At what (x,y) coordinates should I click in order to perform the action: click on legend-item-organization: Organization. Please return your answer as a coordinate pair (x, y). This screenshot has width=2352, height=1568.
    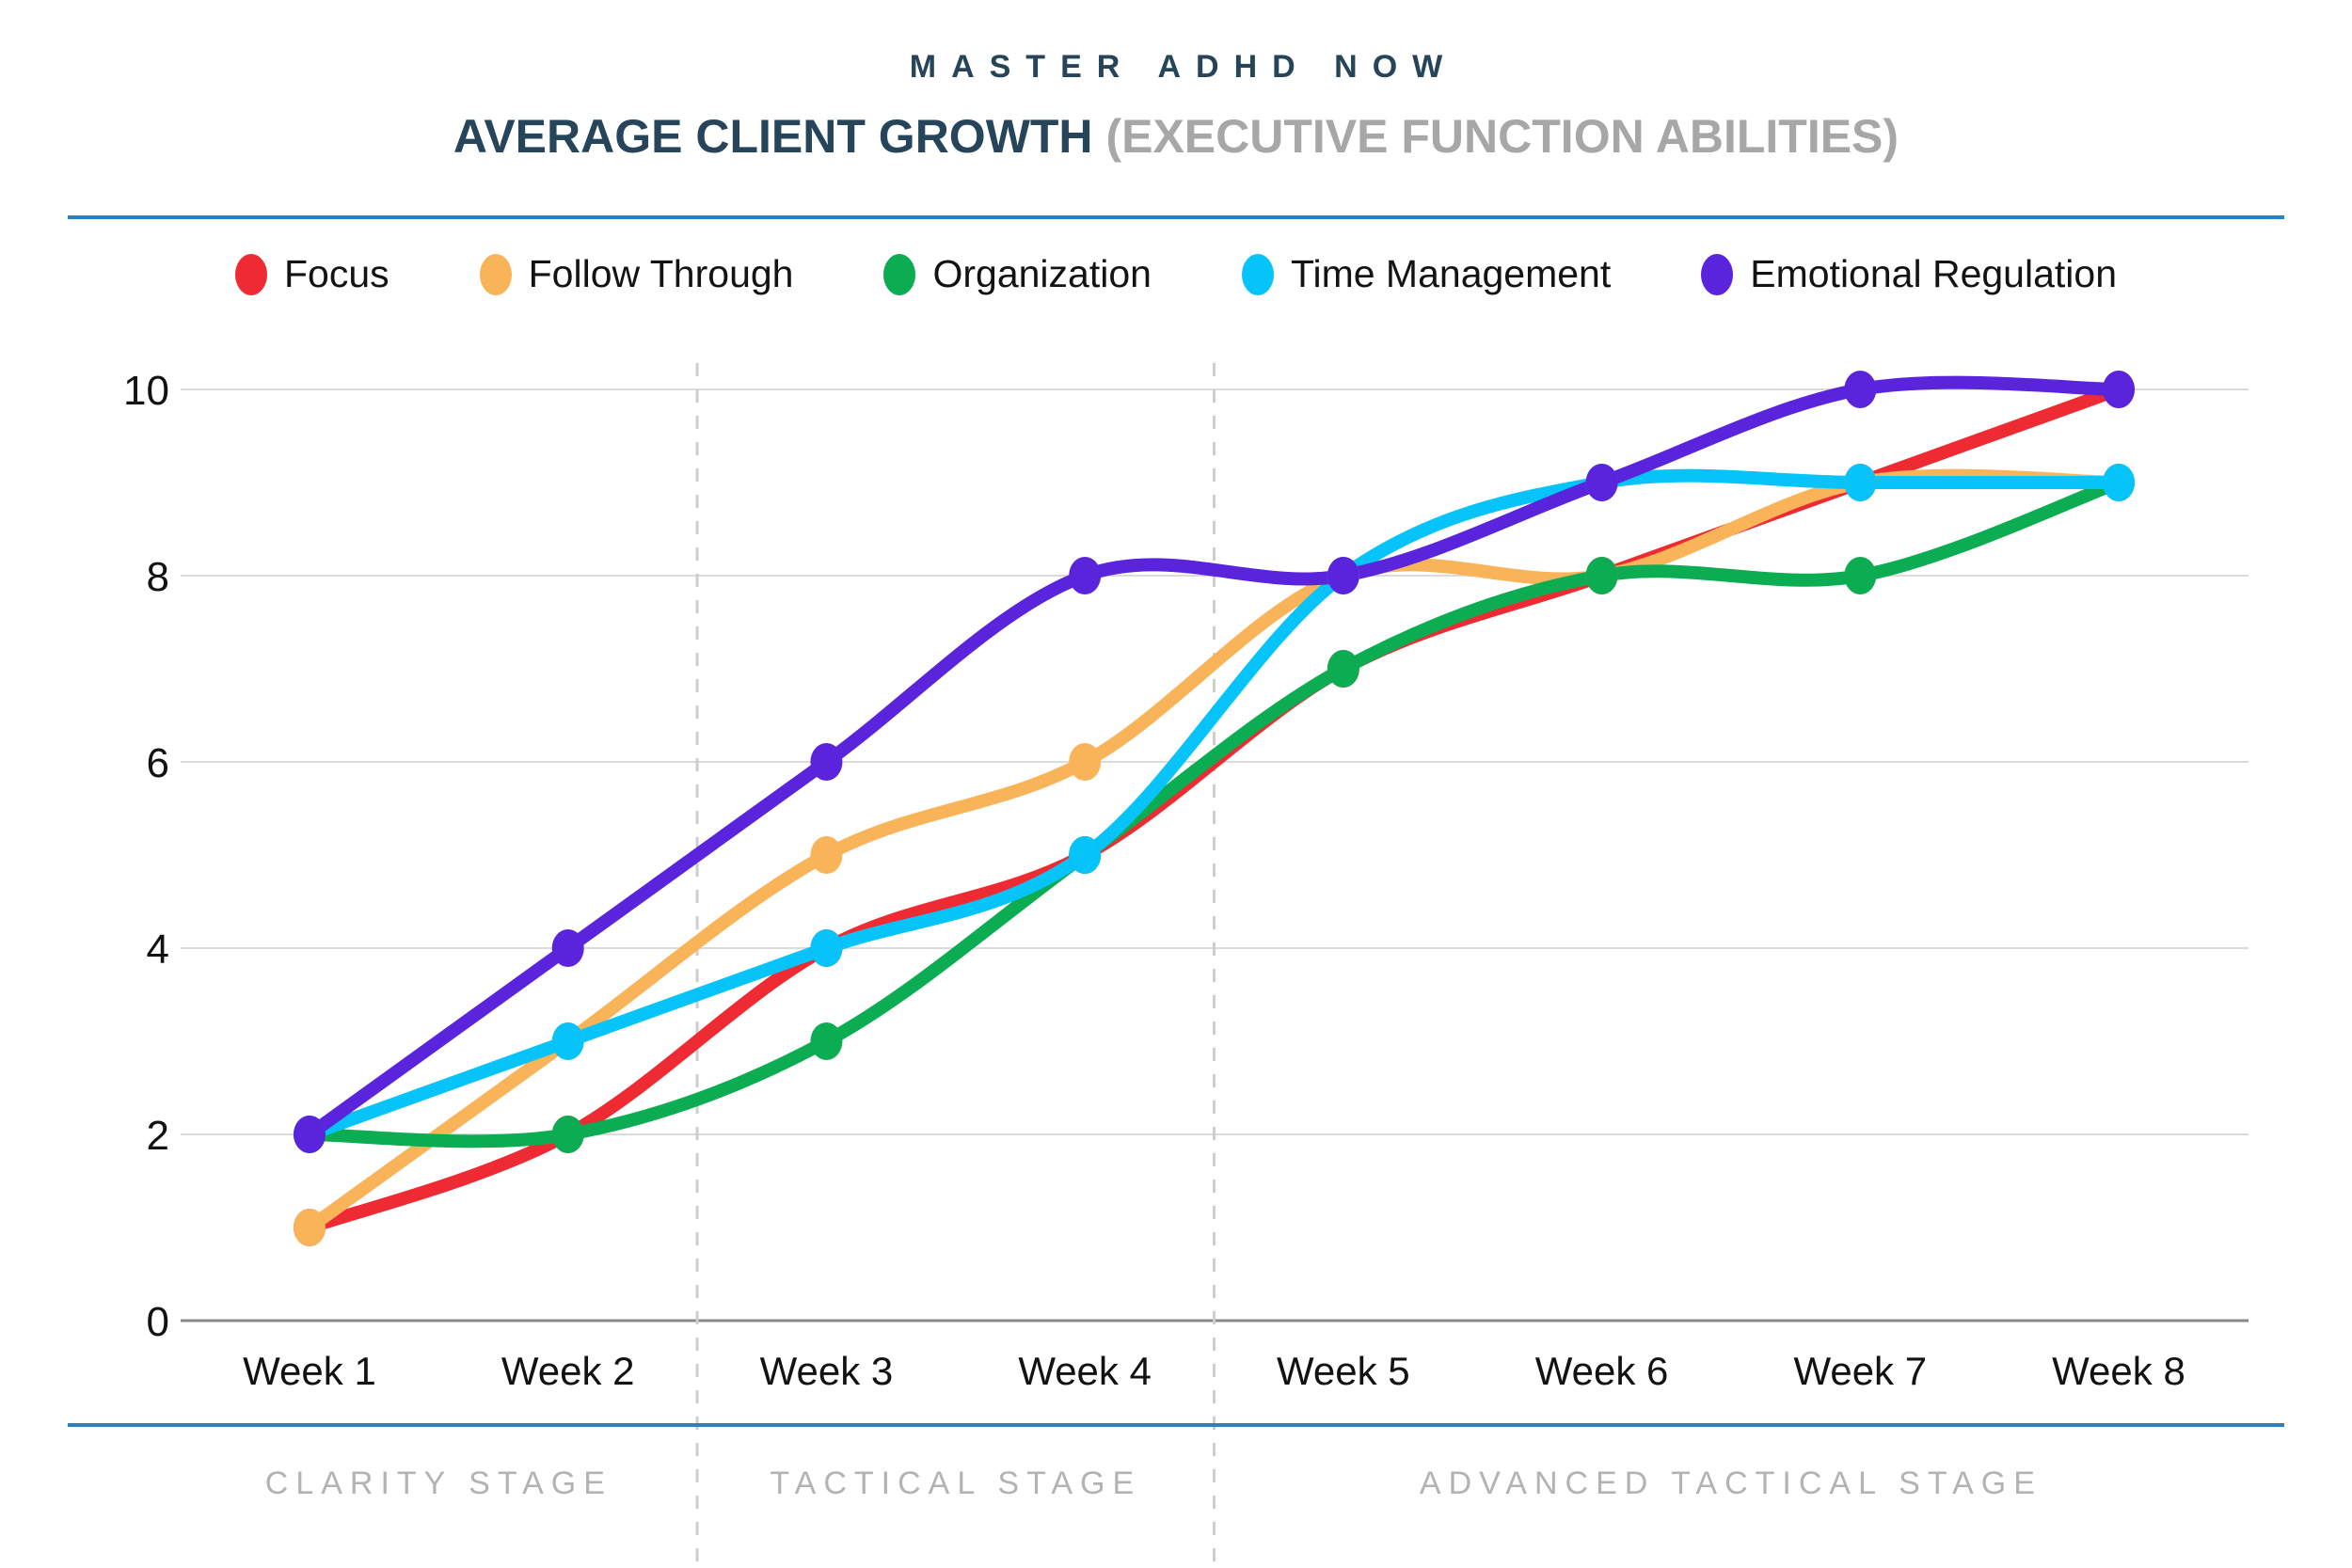
    Looking at the image, I should click on (1017, 274).